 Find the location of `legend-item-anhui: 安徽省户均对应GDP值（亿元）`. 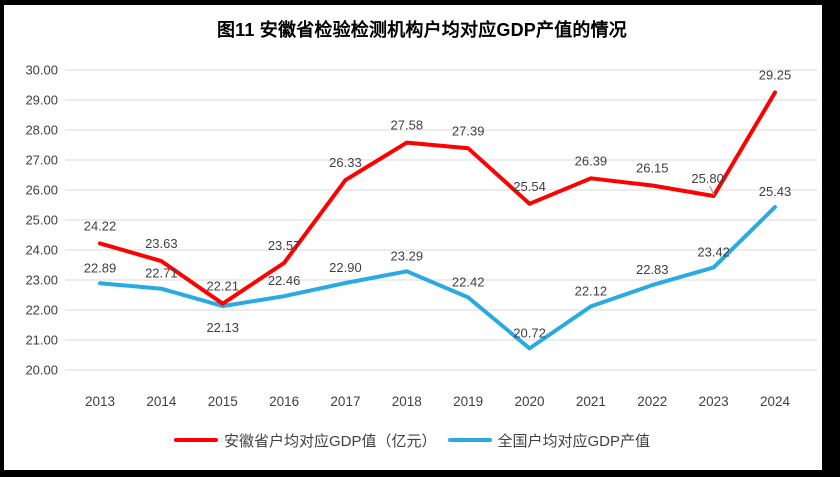

legend-item-anhui: 安徽省户均对应GDP值（亿元） is located at coordinates (305, 440).